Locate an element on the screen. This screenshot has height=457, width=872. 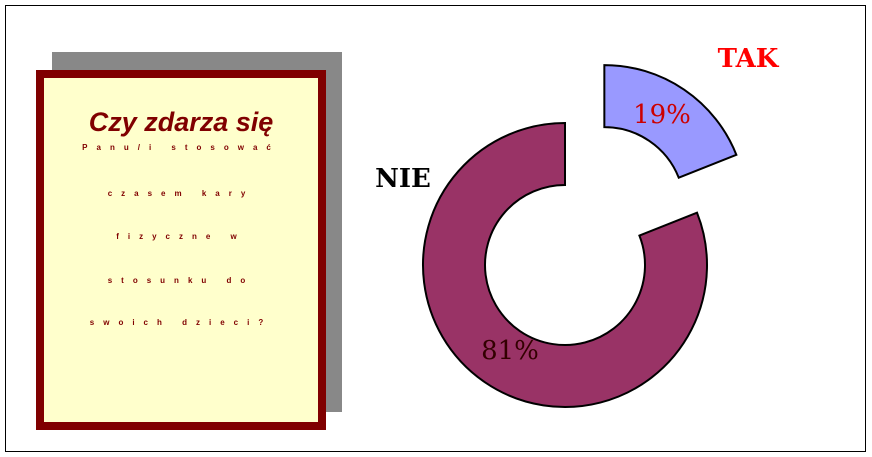
question-line: swoich dzieci? is located at coordinates (181, 322).